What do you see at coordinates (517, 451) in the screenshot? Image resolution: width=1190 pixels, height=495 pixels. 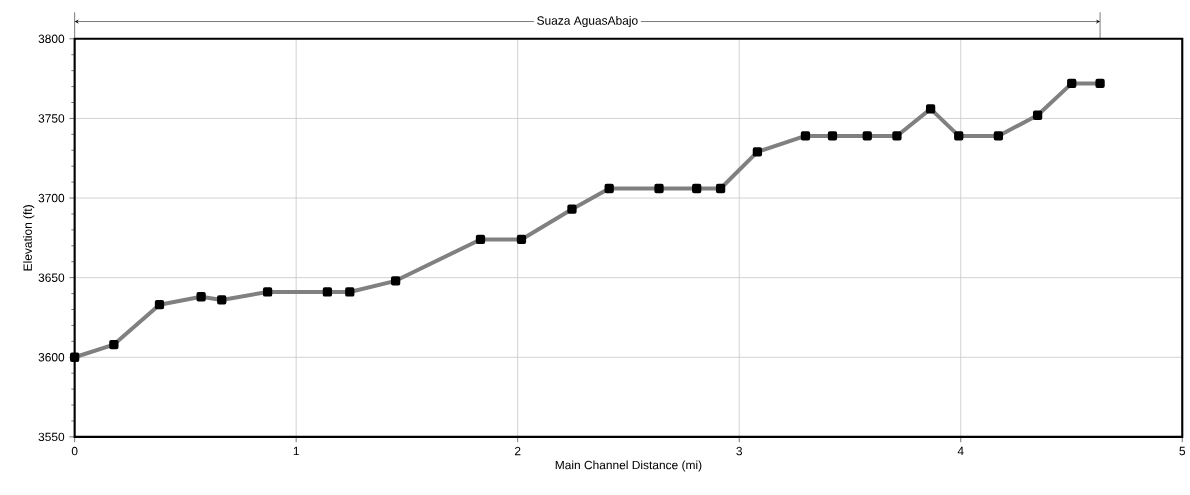 I see `x-tick-label: 2` at bounding box center [517, 451].